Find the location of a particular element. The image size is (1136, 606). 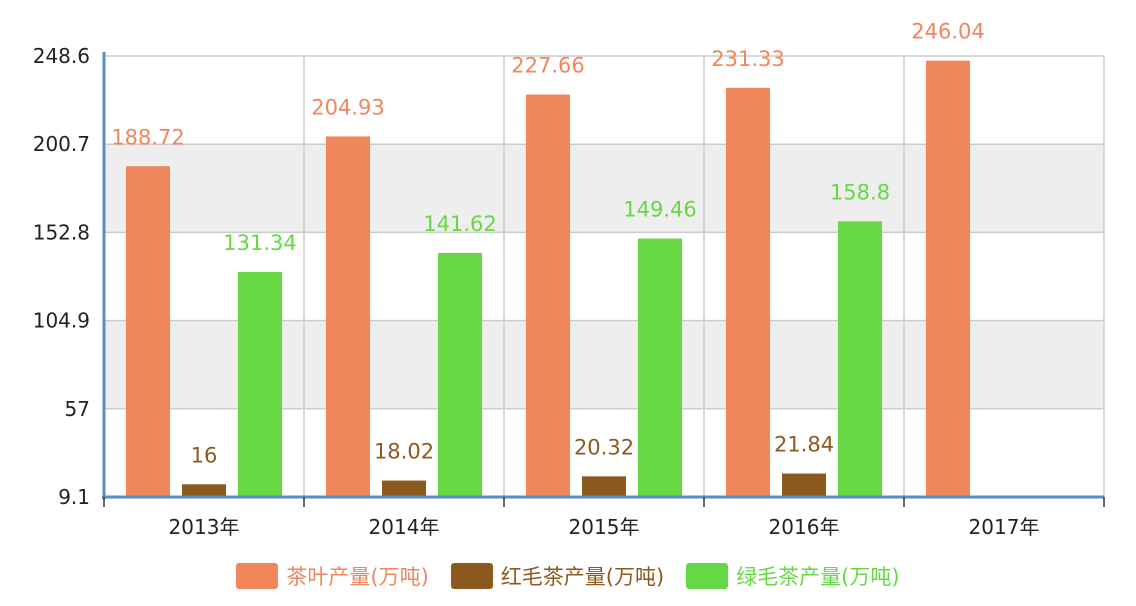

data-label: 149.46 is located at coordinates (659, 210).